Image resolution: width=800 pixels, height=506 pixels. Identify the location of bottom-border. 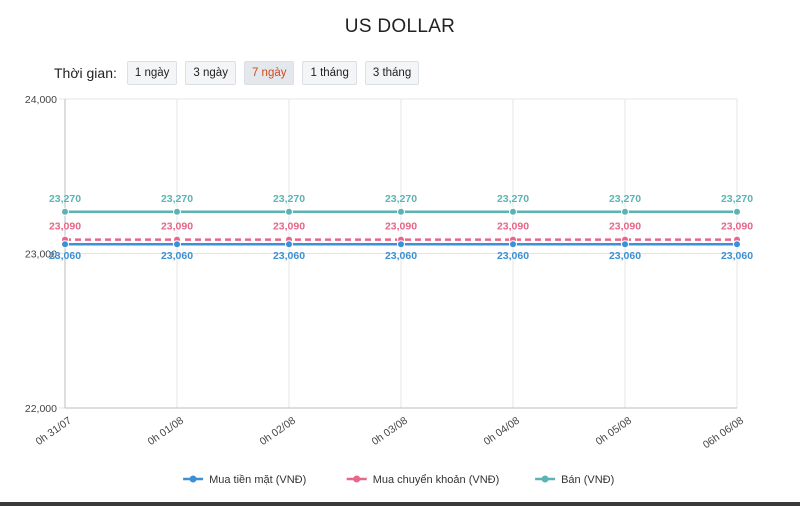
(400, 504).